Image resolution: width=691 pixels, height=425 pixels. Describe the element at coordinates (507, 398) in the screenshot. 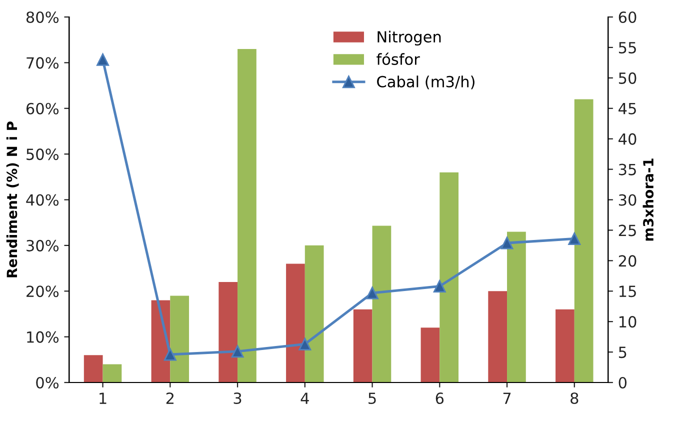

I see `x-tick-label: 7` at that location.